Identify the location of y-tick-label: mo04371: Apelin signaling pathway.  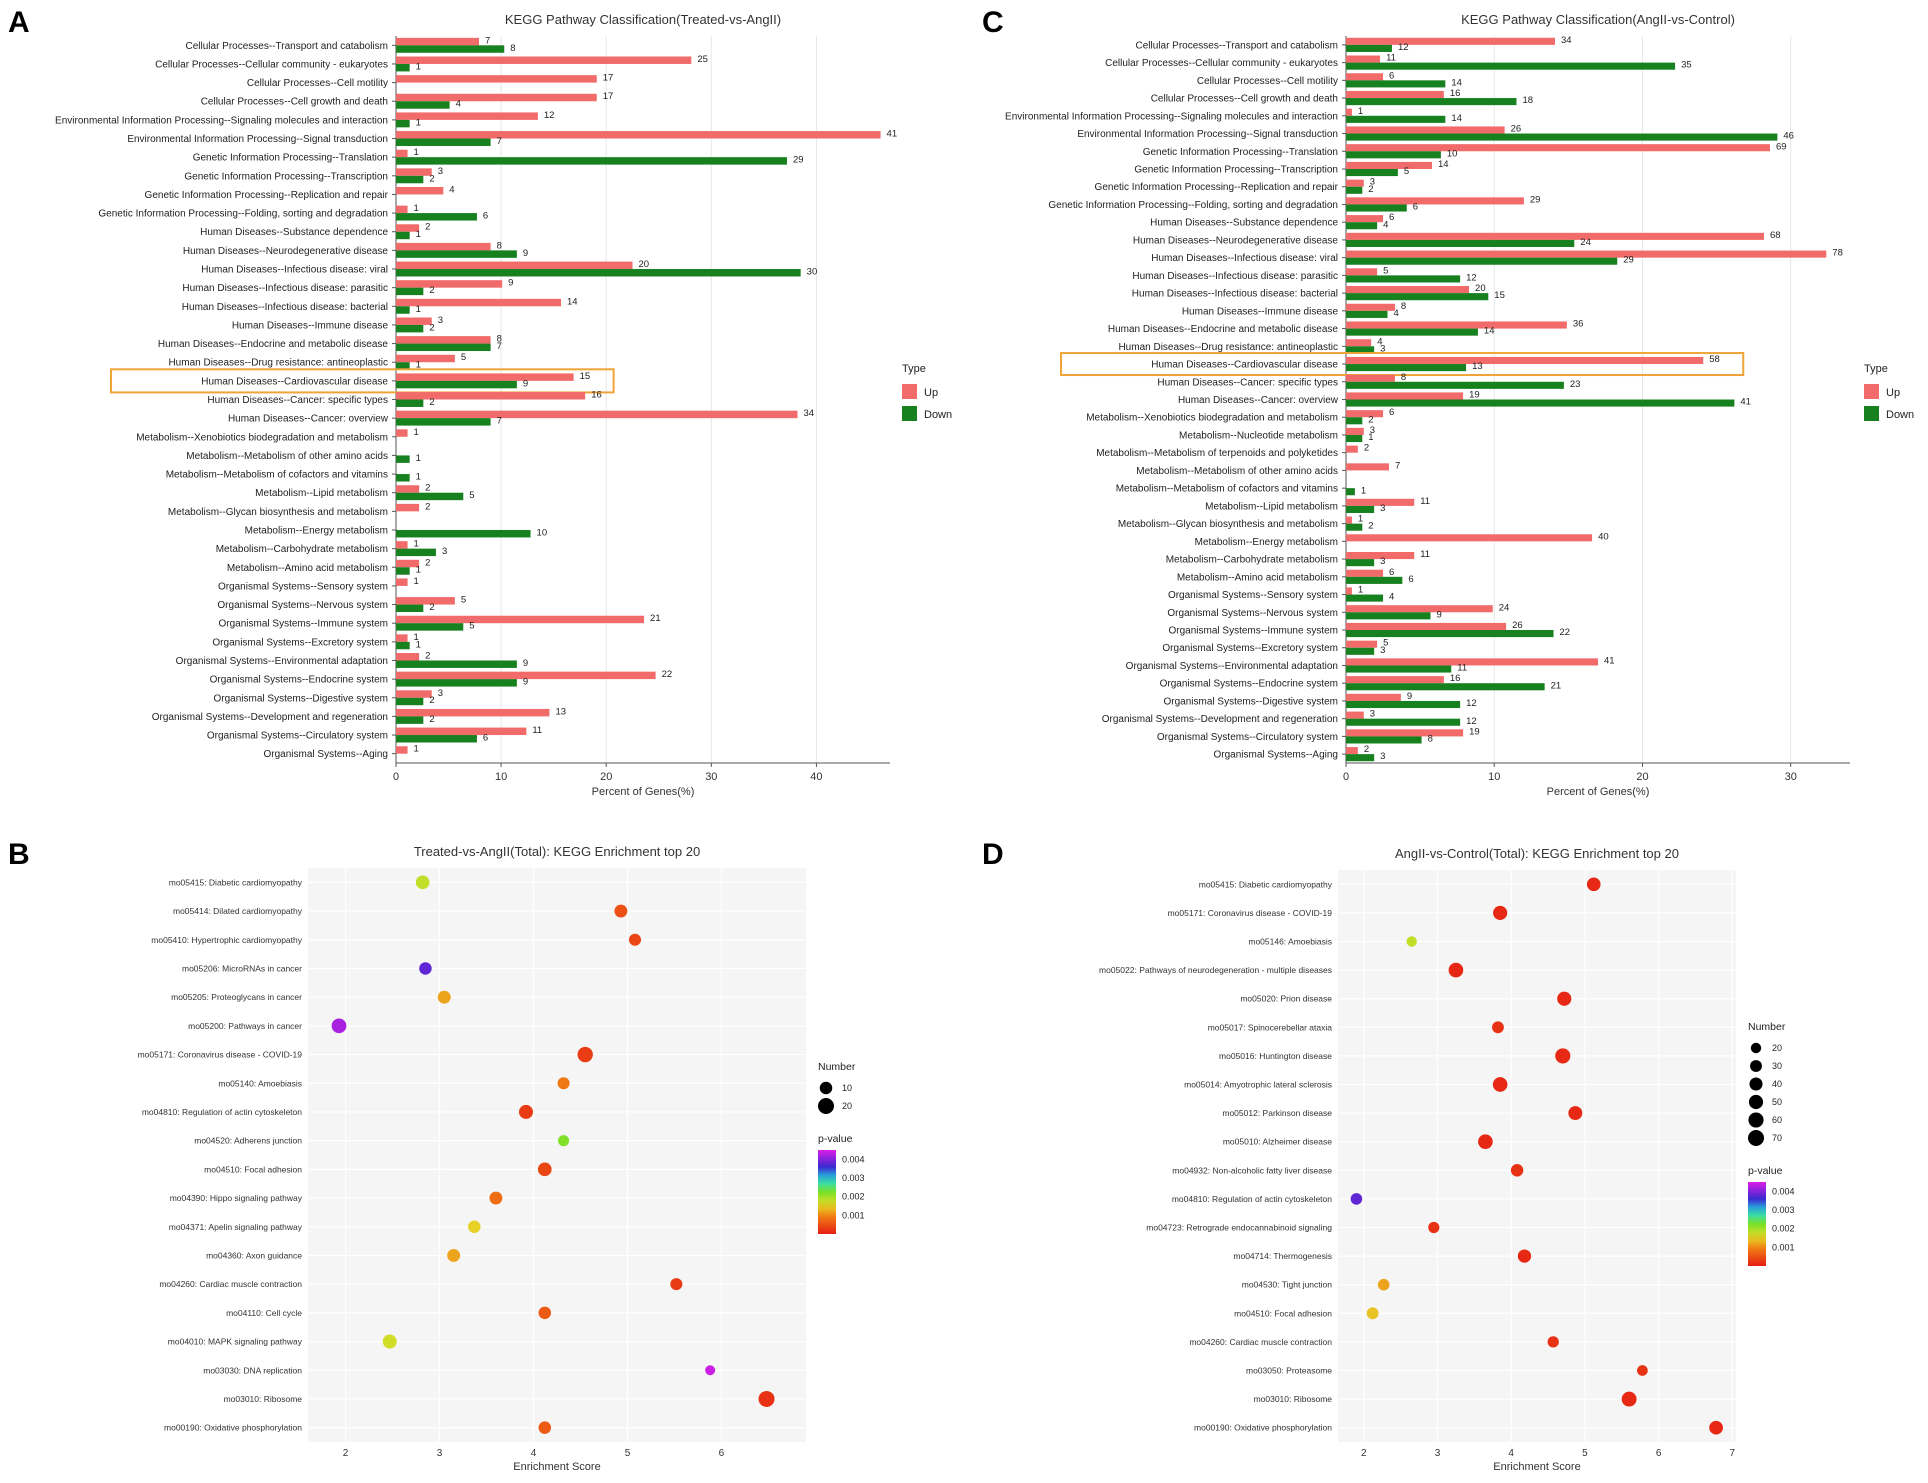
(236, 1227).